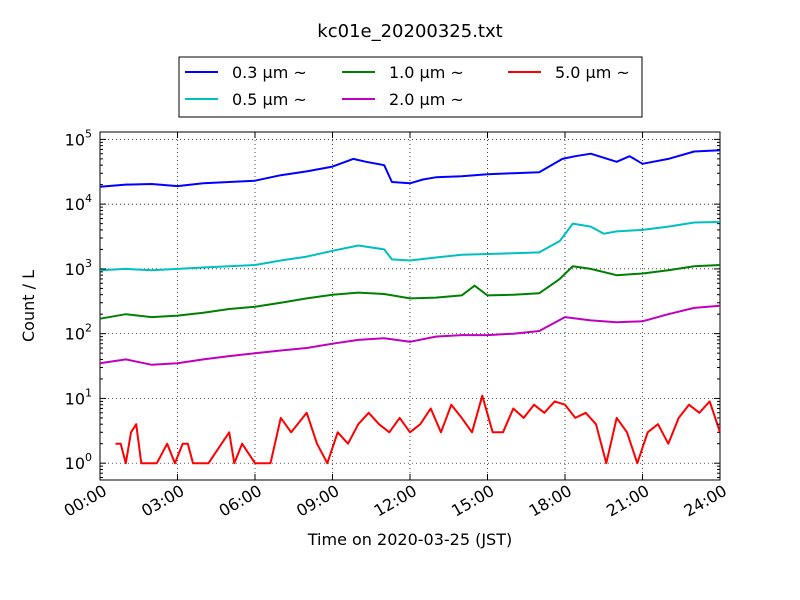 The image size is (800, 600). I want to click on legend-label: 0.3 μm ~, so click(269, 72).